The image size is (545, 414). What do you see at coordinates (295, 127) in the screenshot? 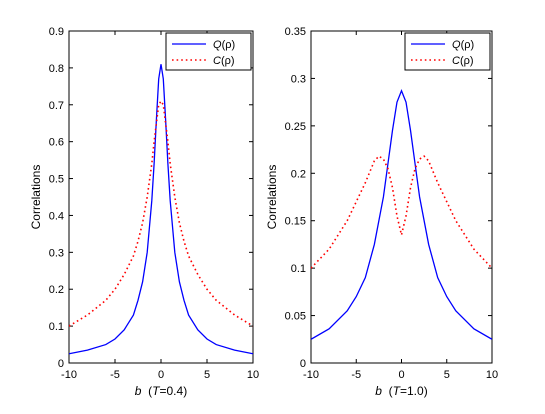
I see `y-tick-label: 0.25` at bounding box center [295, 127].